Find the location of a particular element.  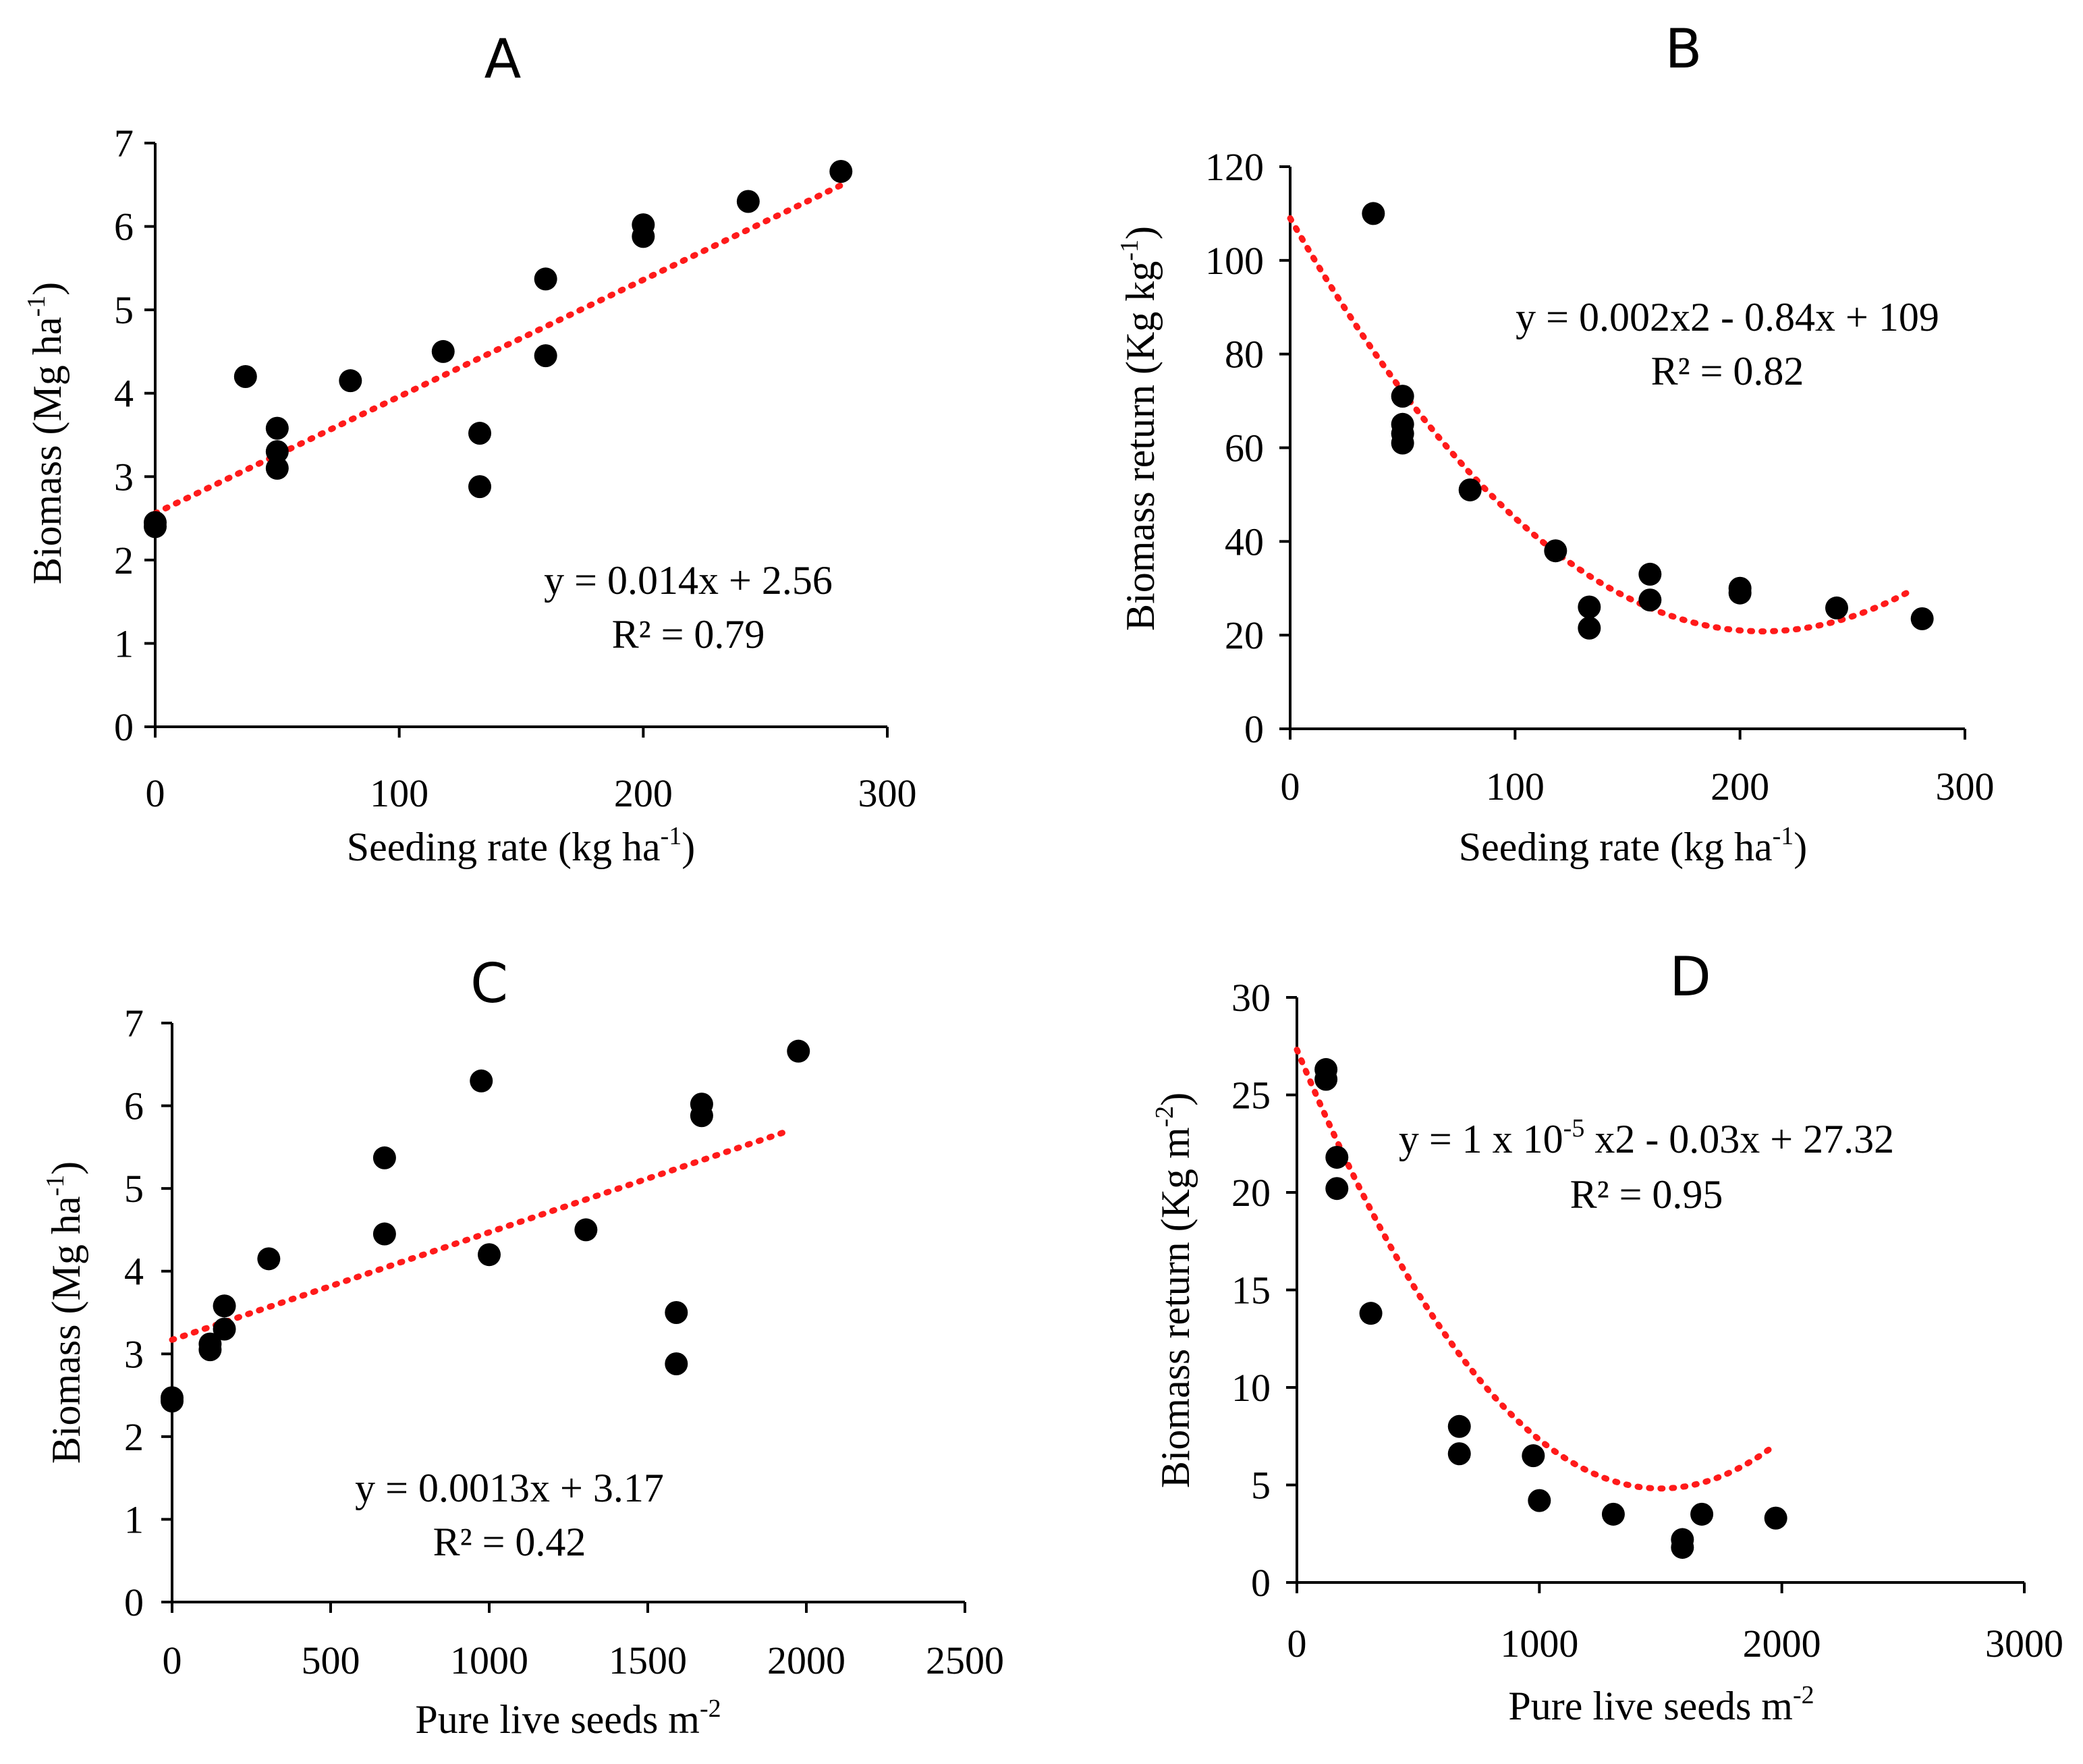

panel-c-xtick-label: 2000 is located at coordinates (806, 1660).